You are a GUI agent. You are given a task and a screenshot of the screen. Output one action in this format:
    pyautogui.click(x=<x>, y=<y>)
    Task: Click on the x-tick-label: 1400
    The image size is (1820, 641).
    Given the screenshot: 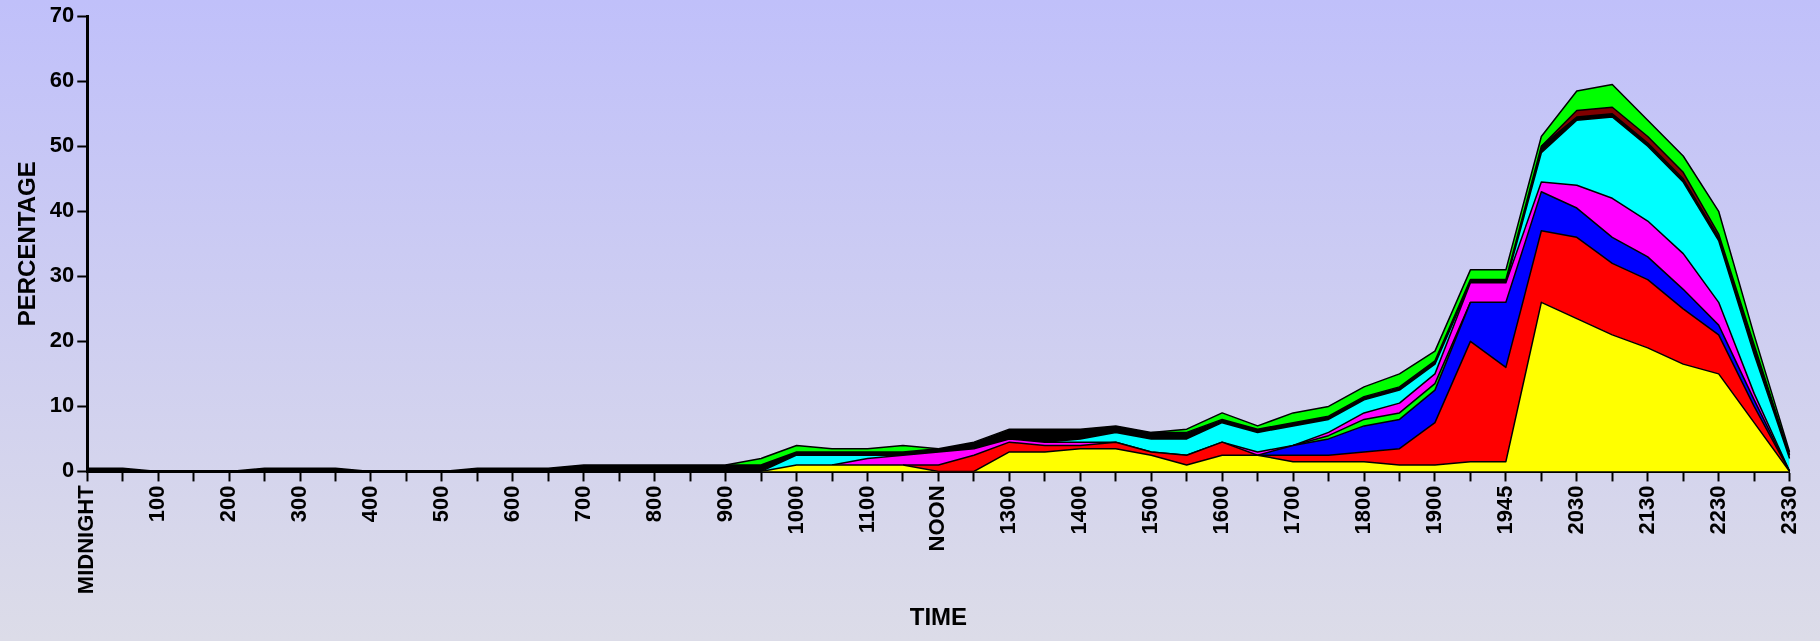 What is the action you would take?
    pyautogui.click(x=1079, y=510)
    